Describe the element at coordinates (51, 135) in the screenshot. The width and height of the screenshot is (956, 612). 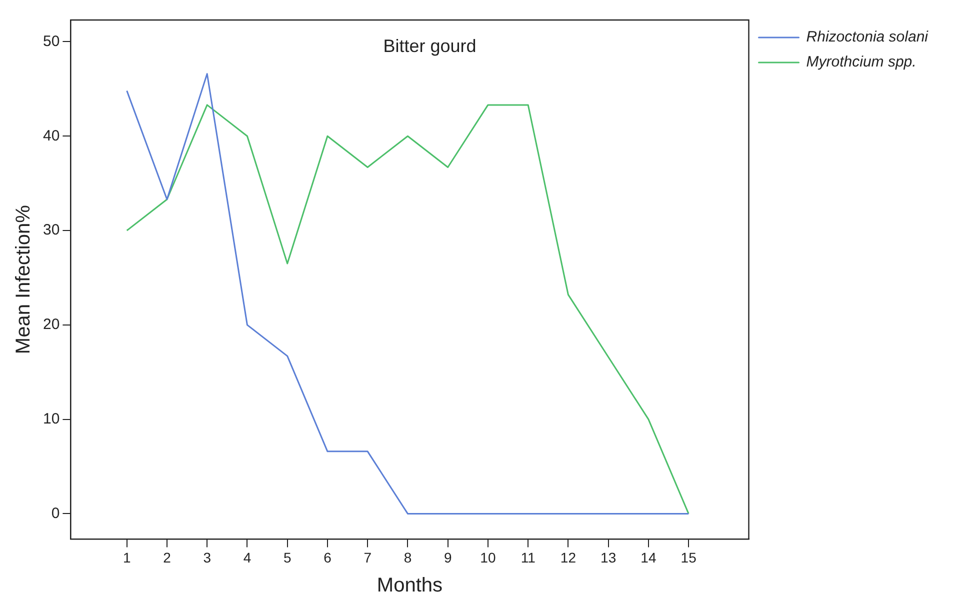
I see `y-tick-label: 40` at that location.